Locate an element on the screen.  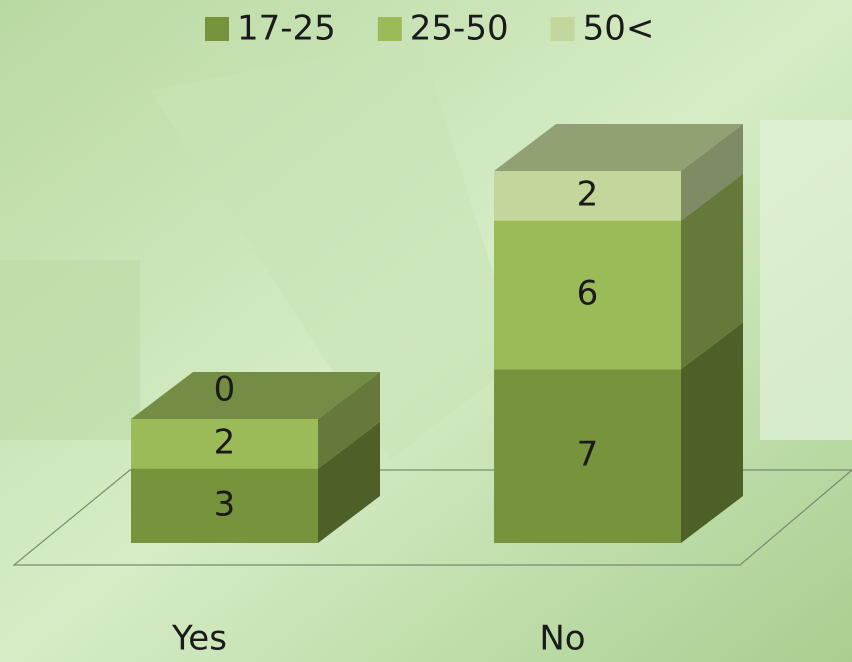
data-label: 3 is located at coordinates (225, 504).